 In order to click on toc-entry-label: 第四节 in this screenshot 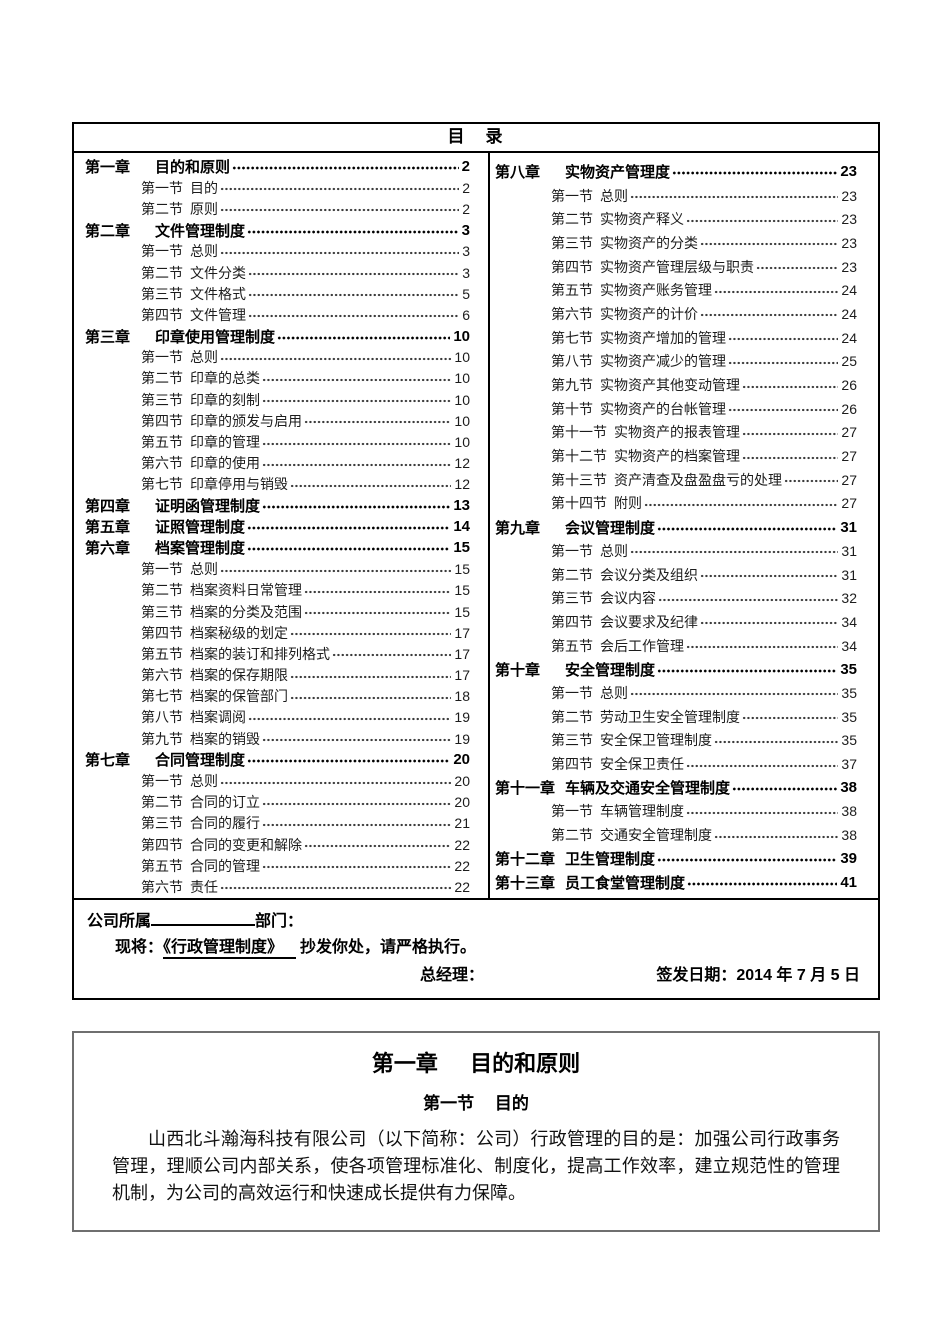, I will do `click(572, 266)`.